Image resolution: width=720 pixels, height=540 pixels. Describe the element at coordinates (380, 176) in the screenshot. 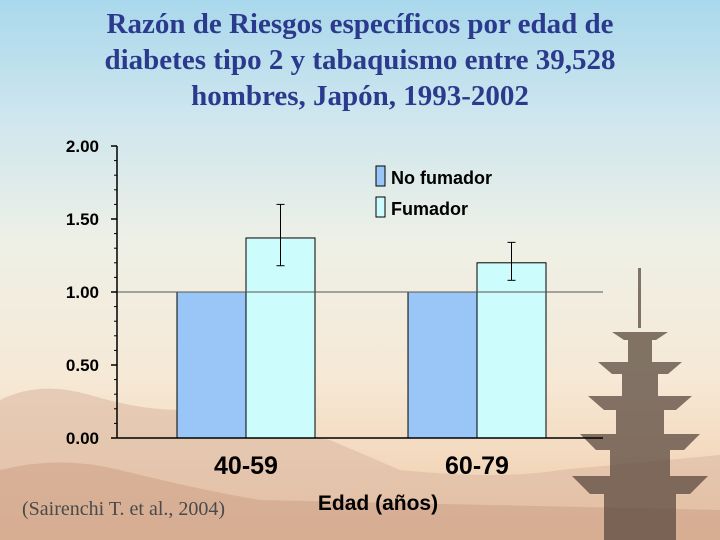

I see `legend-swatch-no-fumador` at that location.